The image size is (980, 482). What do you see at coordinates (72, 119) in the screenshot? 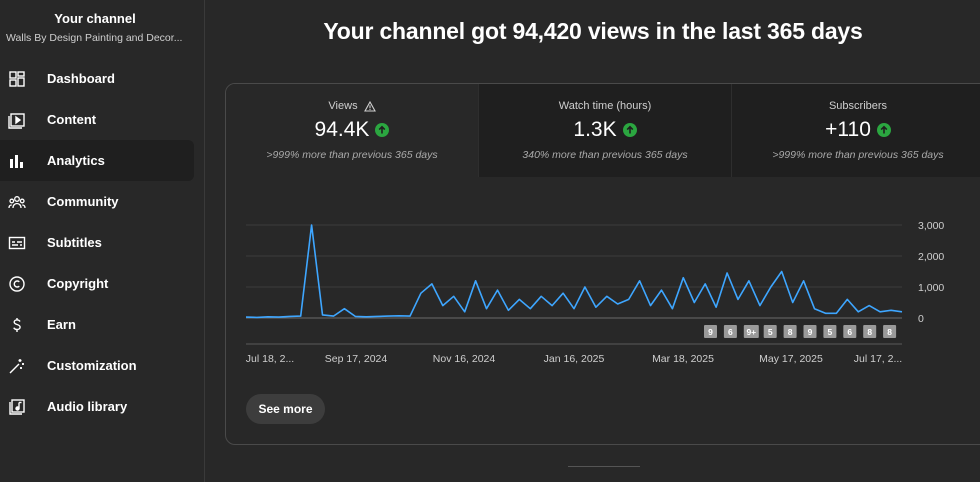
I see `sidebar-item-label: Content` at bounding box center [72, 119].